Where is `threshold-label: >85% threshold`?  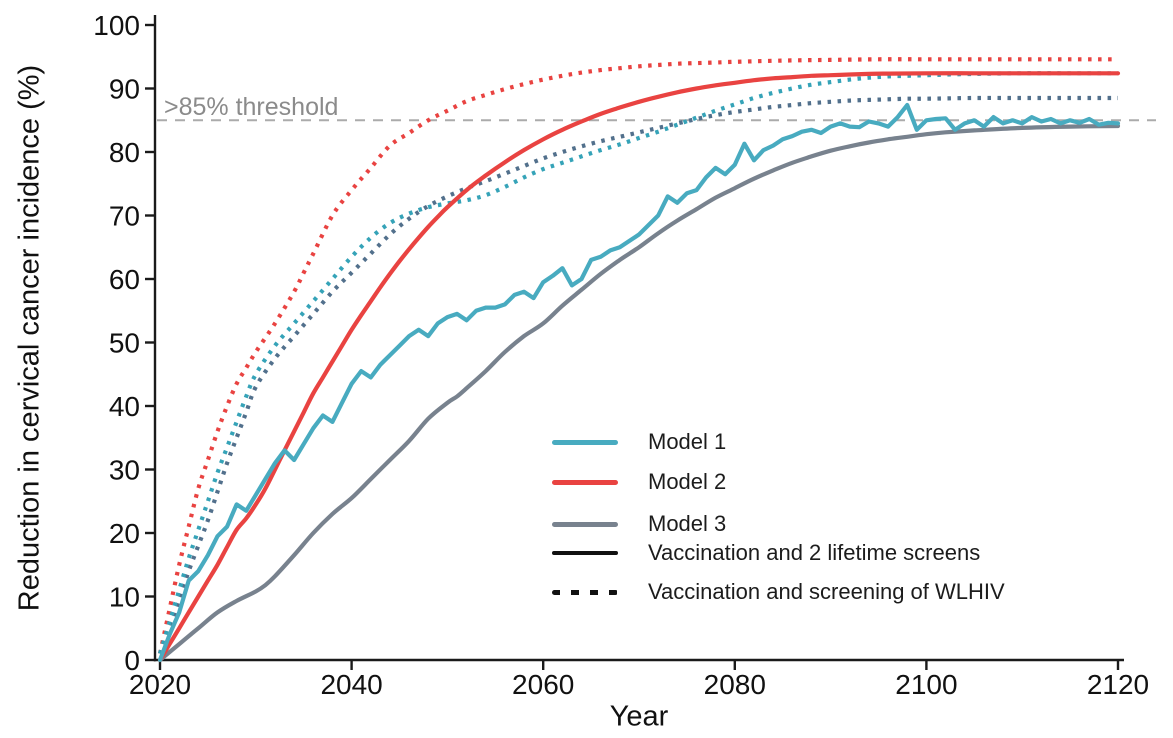
threshold-label: >85% threshold is located at coordinates (251, 107).